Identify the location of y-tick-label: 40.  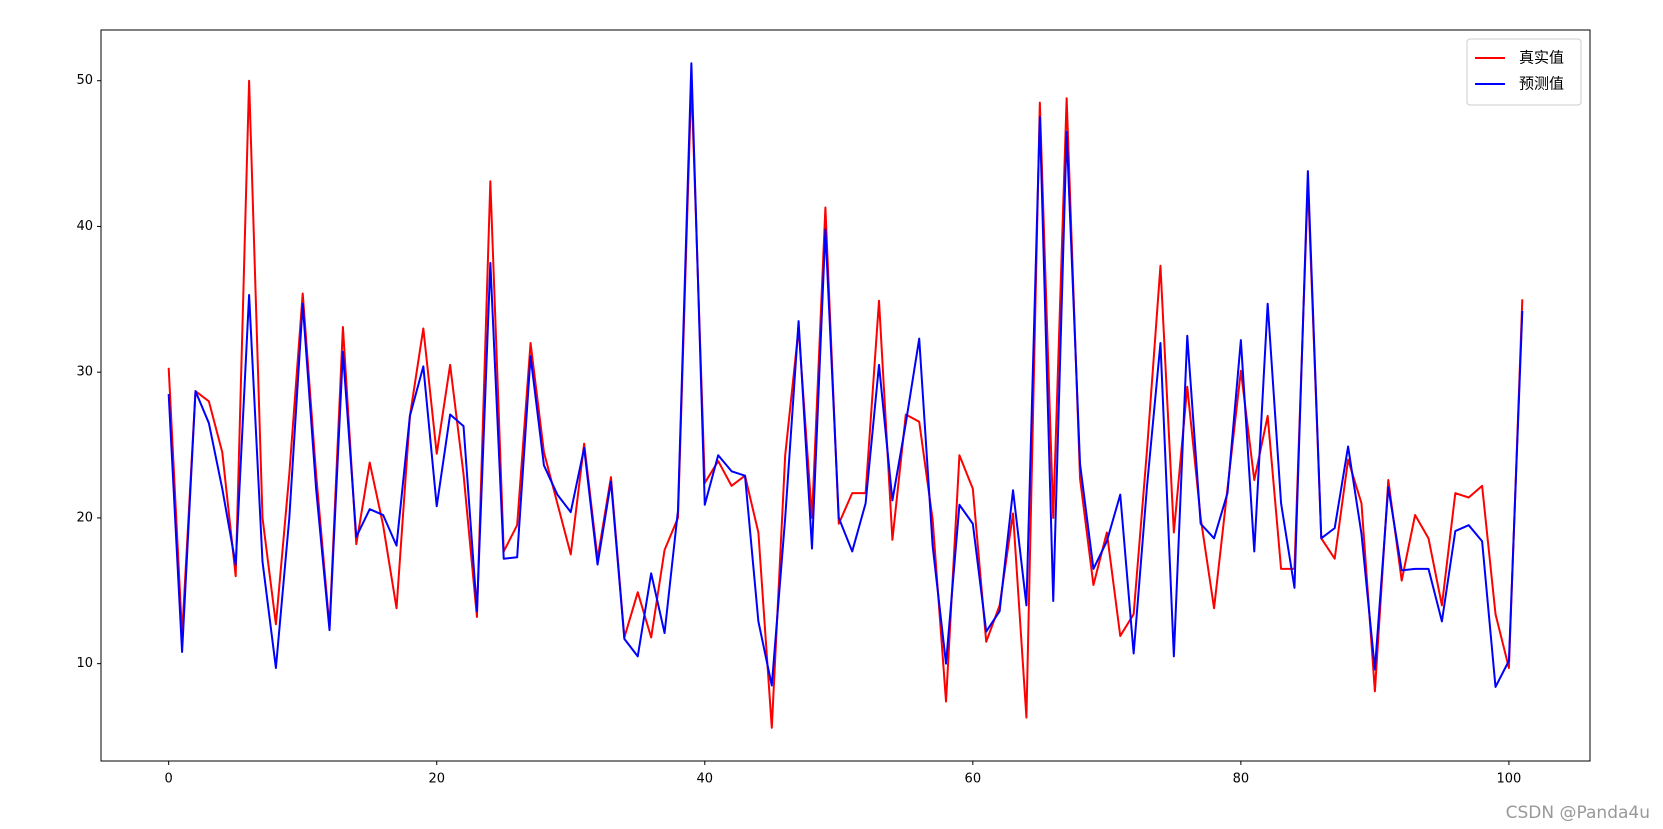
(84, 226).